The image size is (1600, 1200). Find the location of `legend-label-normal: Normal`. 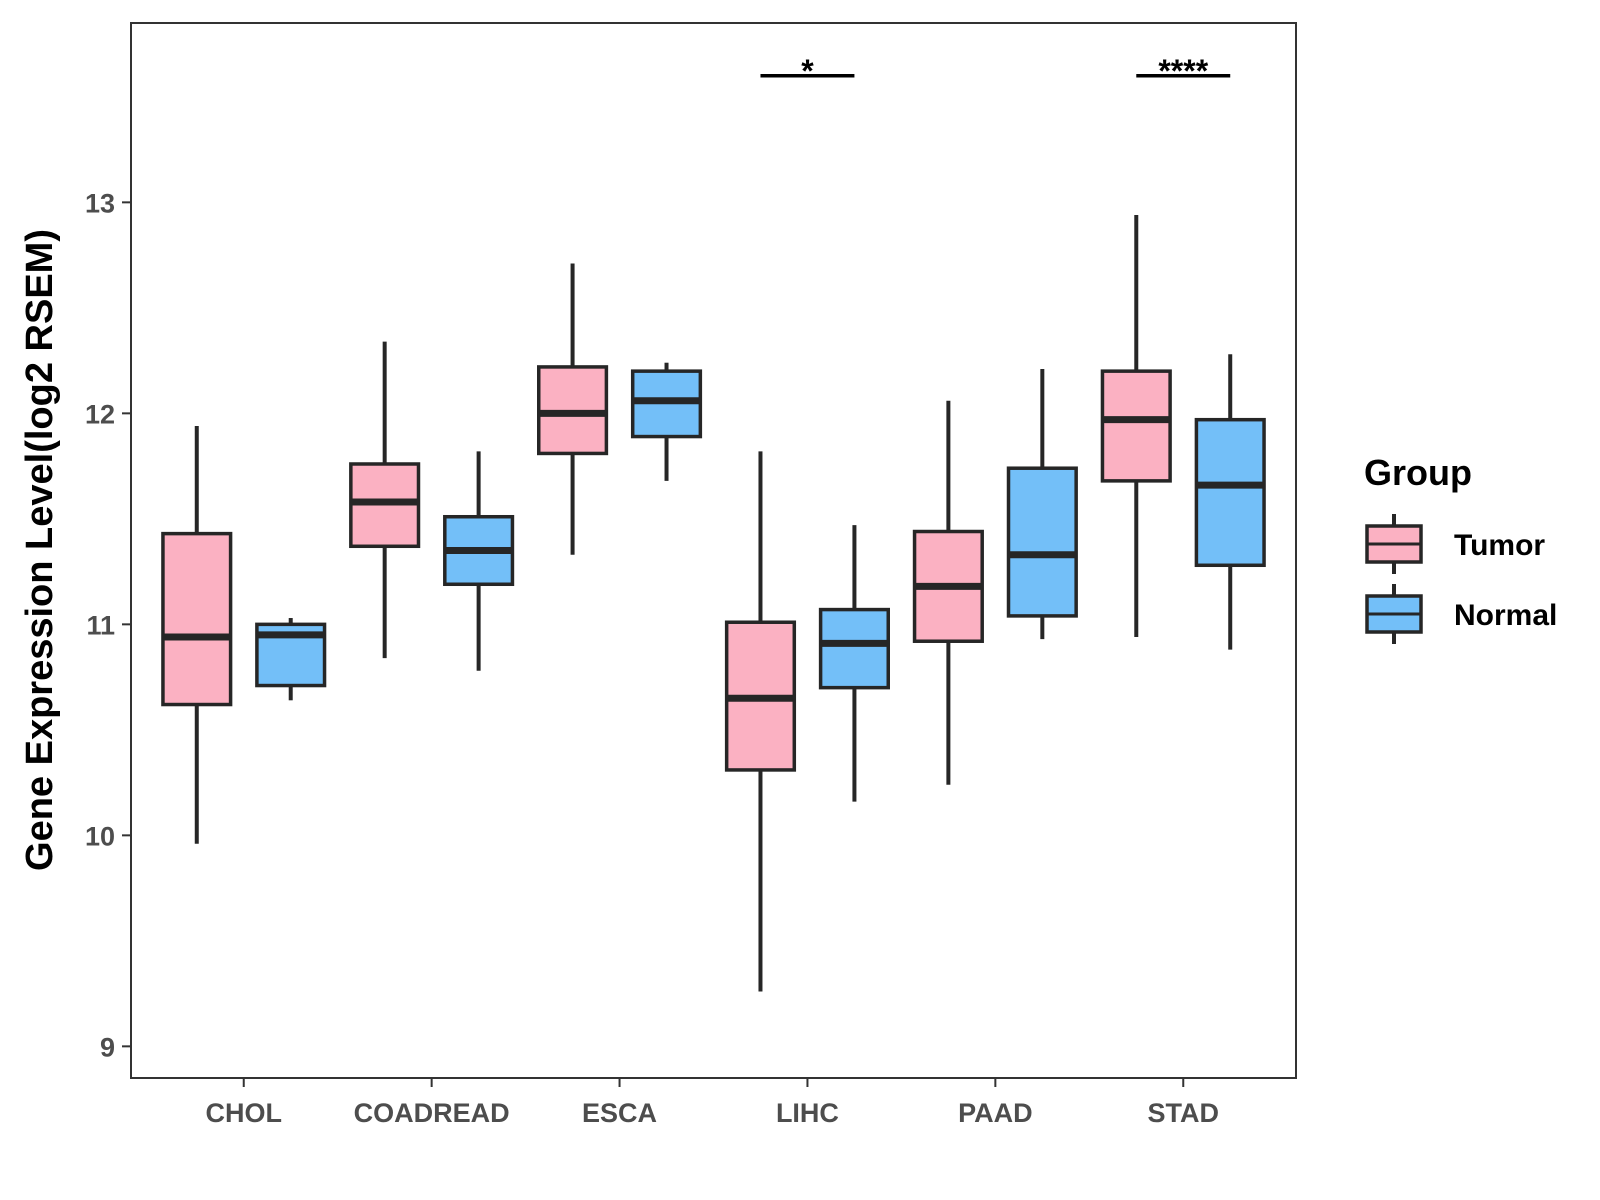

legend-label-normal: Normal is located at coordinates (1505, 615).